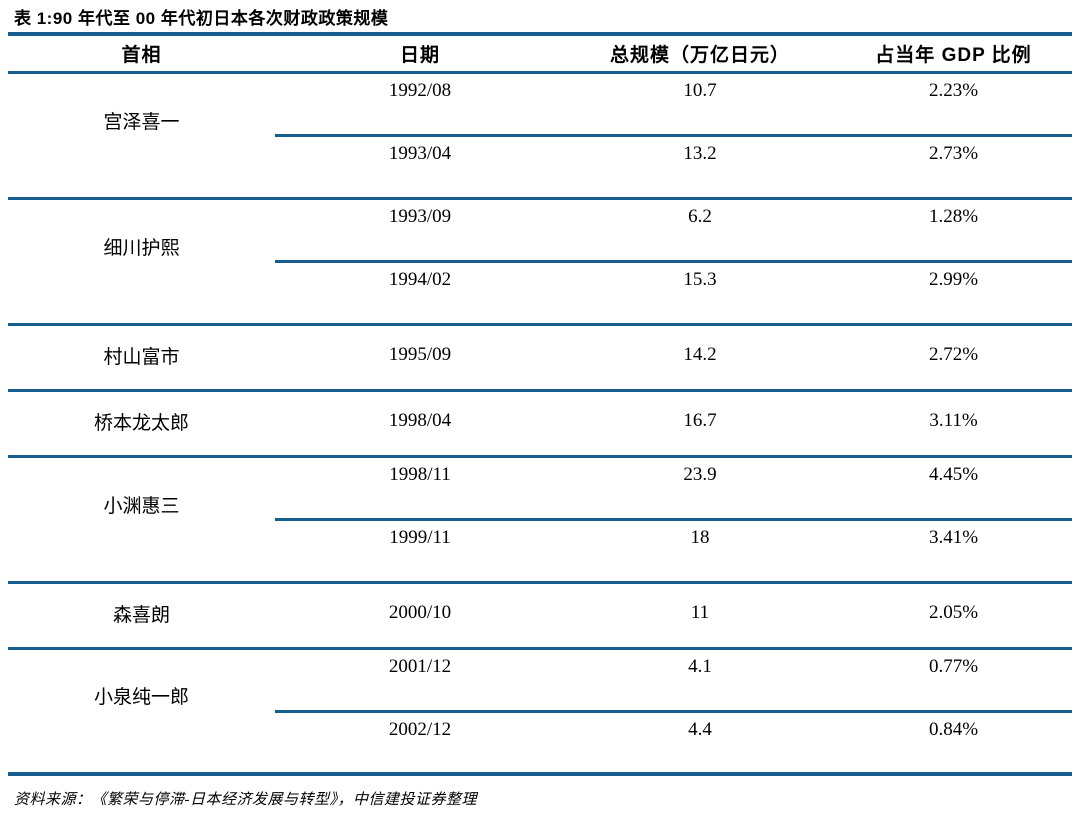 This screenshot has width=1080, height=815. I want to click on scale-cell: 11, so click(700, 614).